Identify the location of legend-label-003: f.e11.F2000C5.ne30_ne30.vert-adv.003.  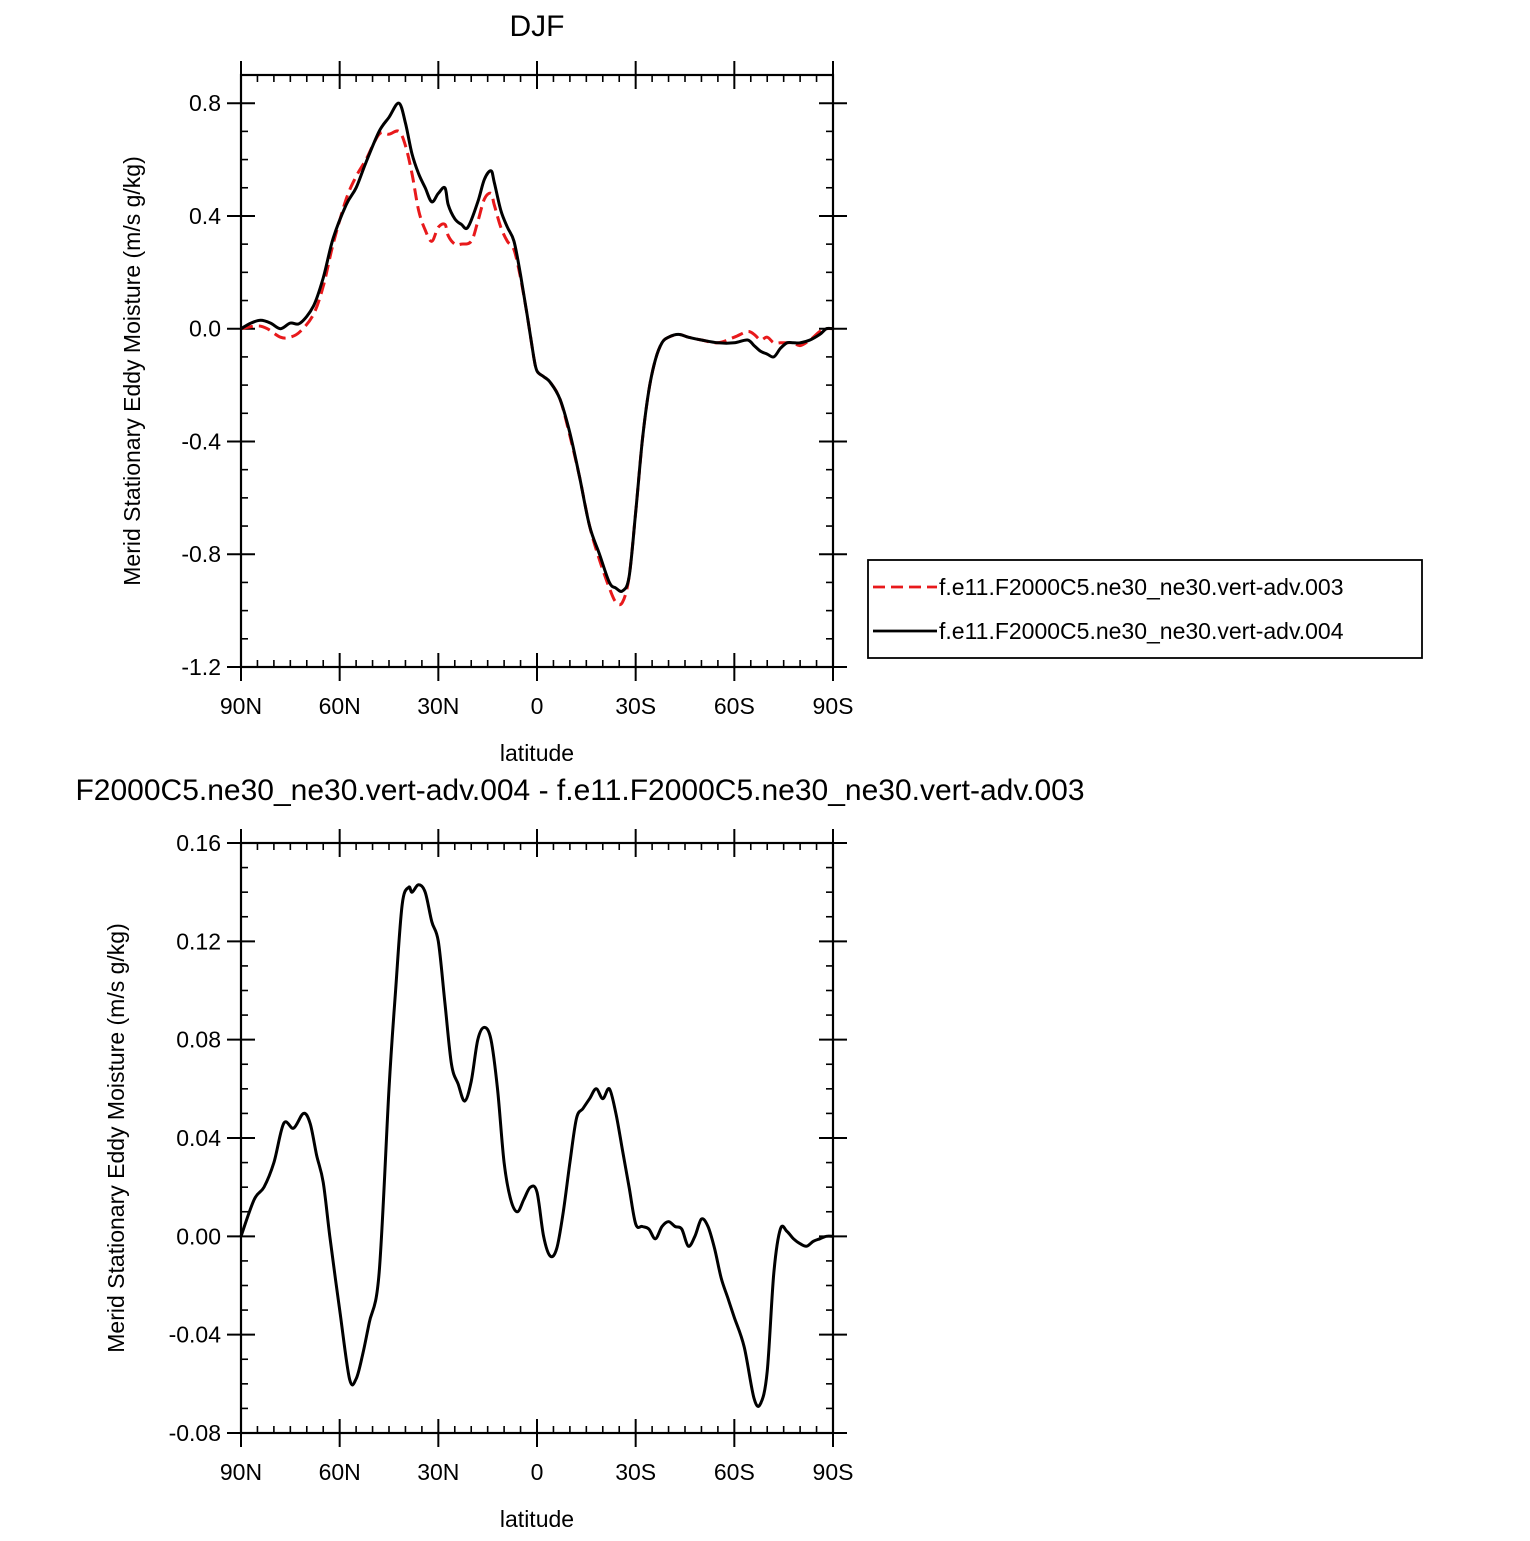
(1141, 587).